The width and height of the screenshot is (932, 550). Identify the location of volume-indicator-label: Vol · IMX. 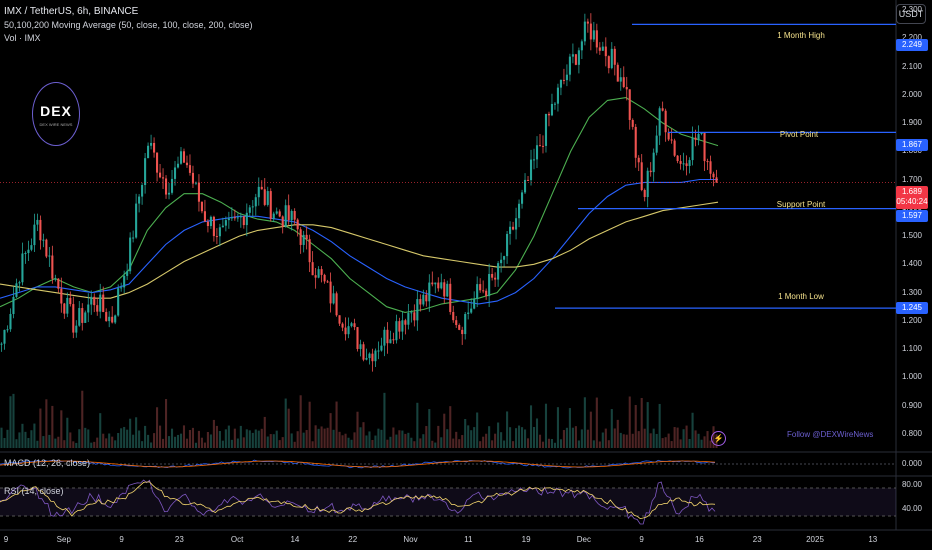
(22, 38).